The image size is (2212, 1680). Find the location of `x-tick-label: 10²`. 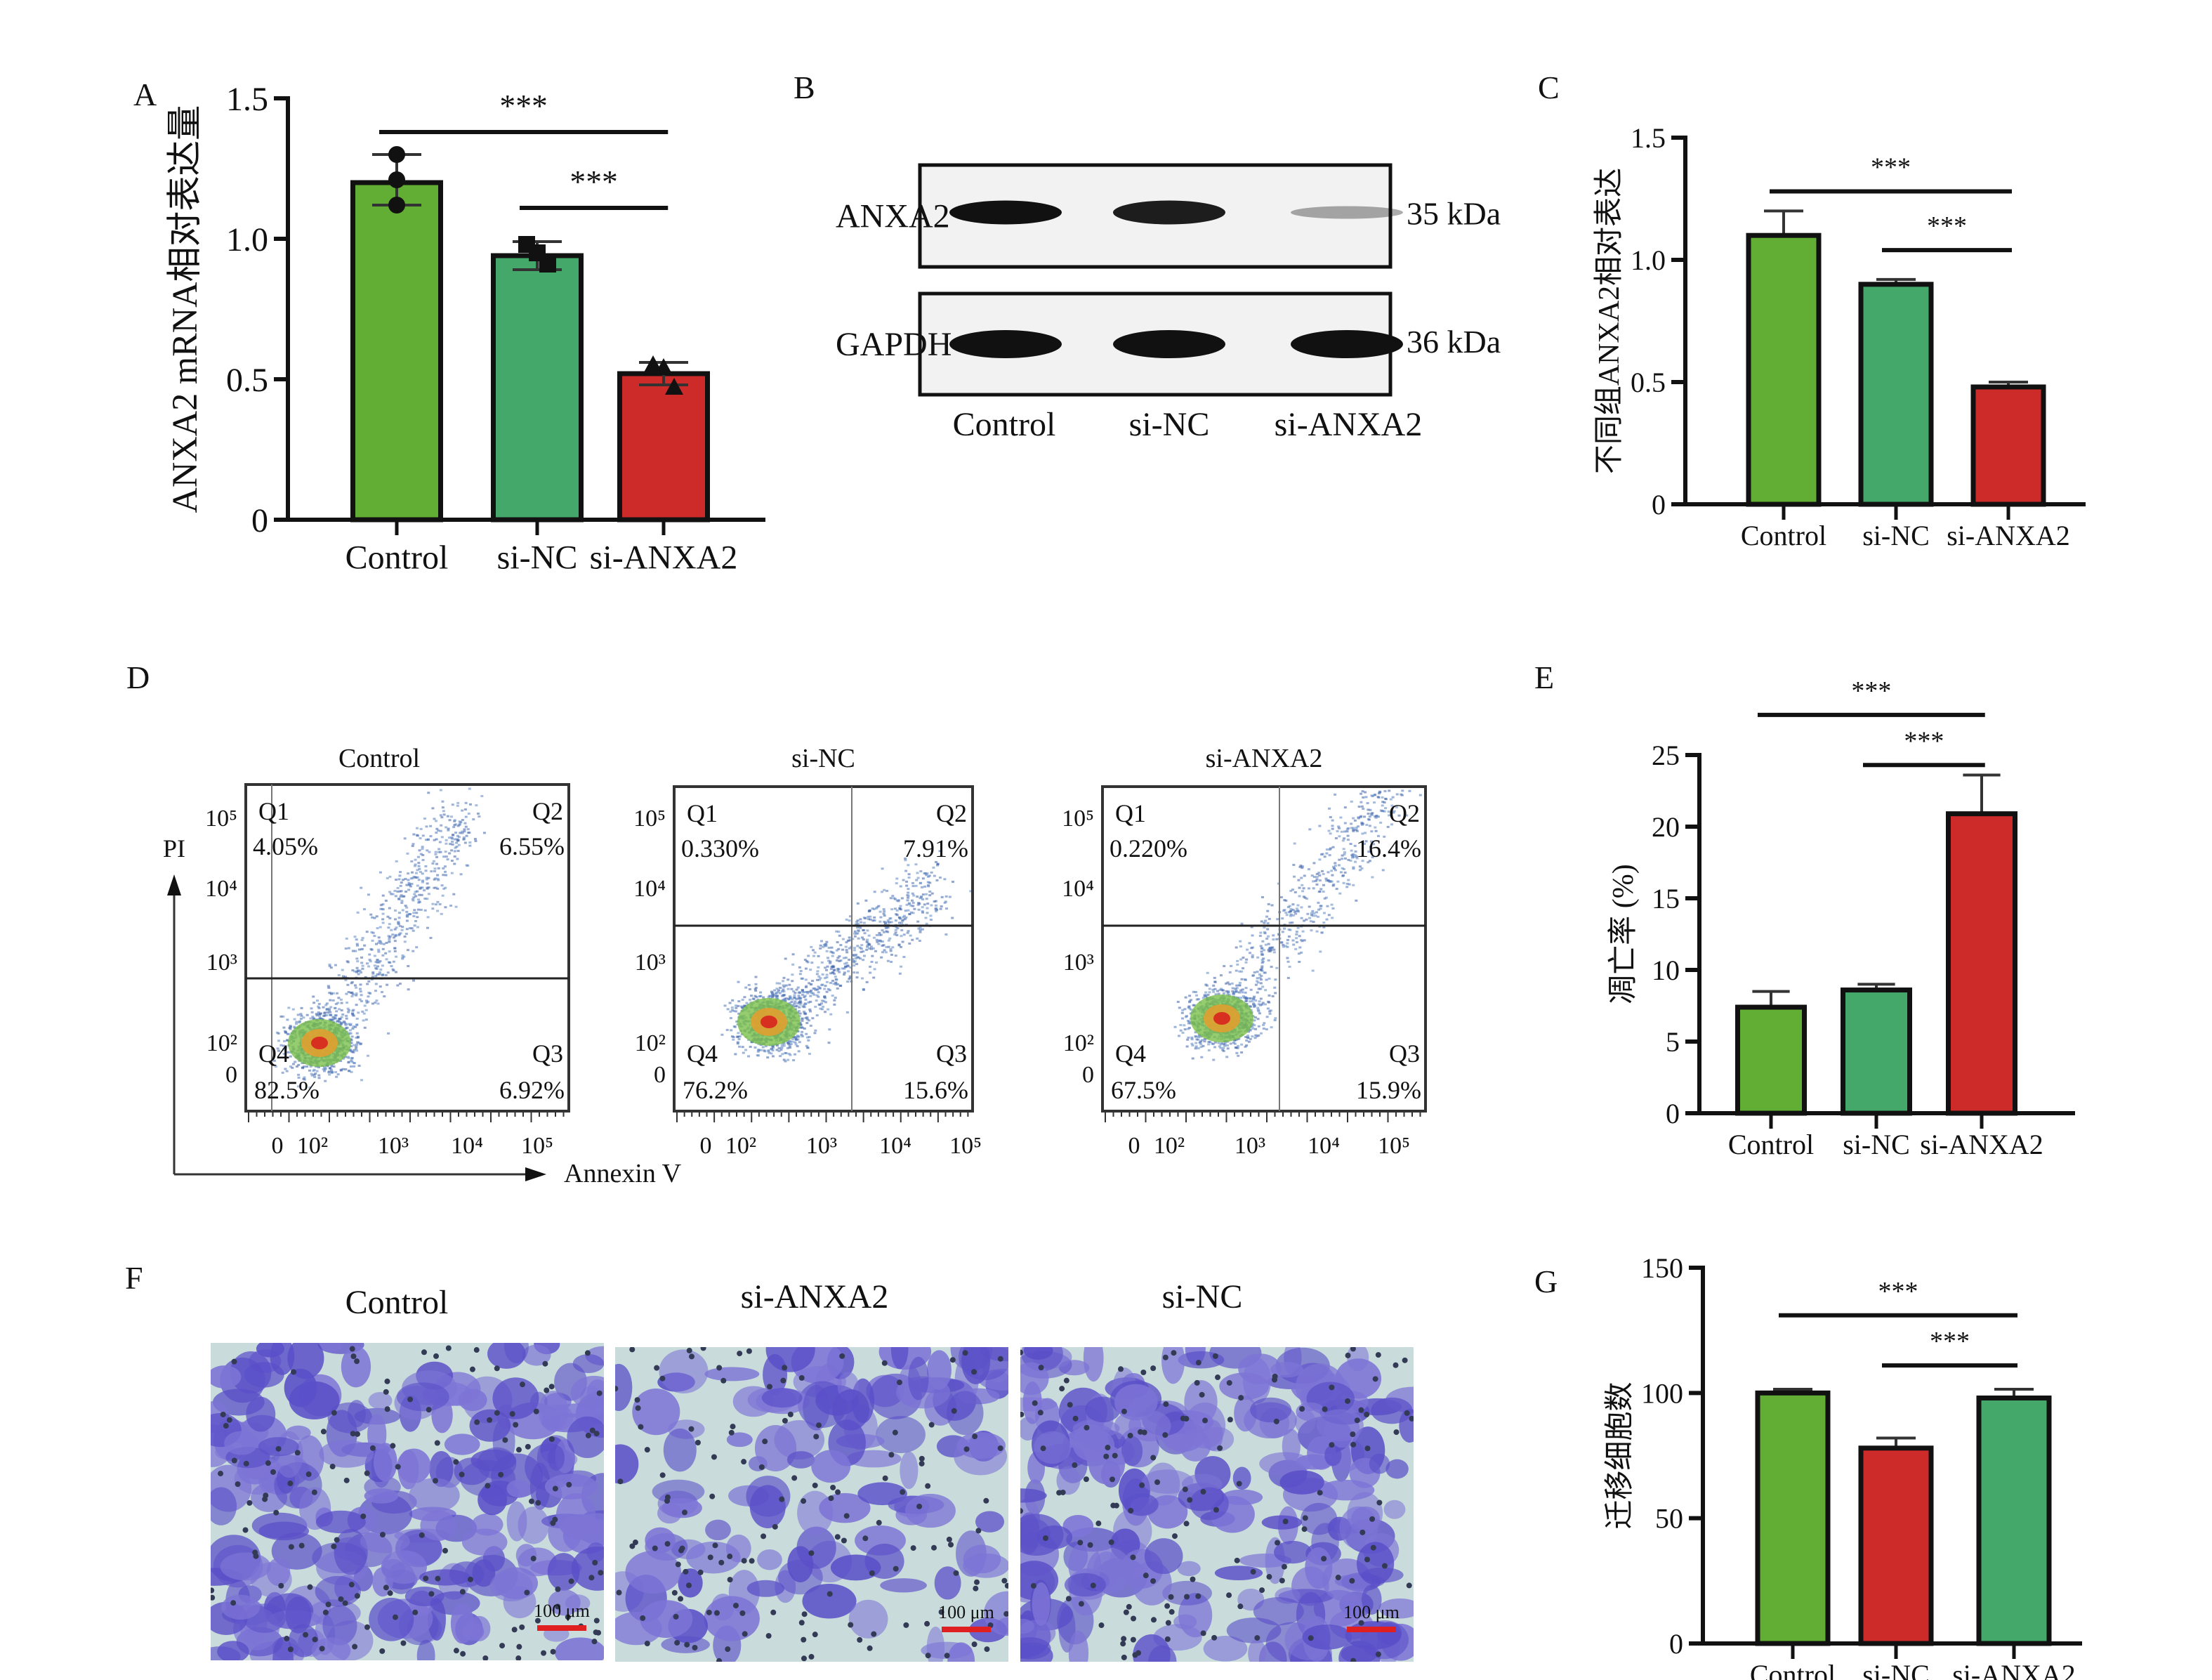

x-tick-label: 10² is located at coordinates (740, 1146).